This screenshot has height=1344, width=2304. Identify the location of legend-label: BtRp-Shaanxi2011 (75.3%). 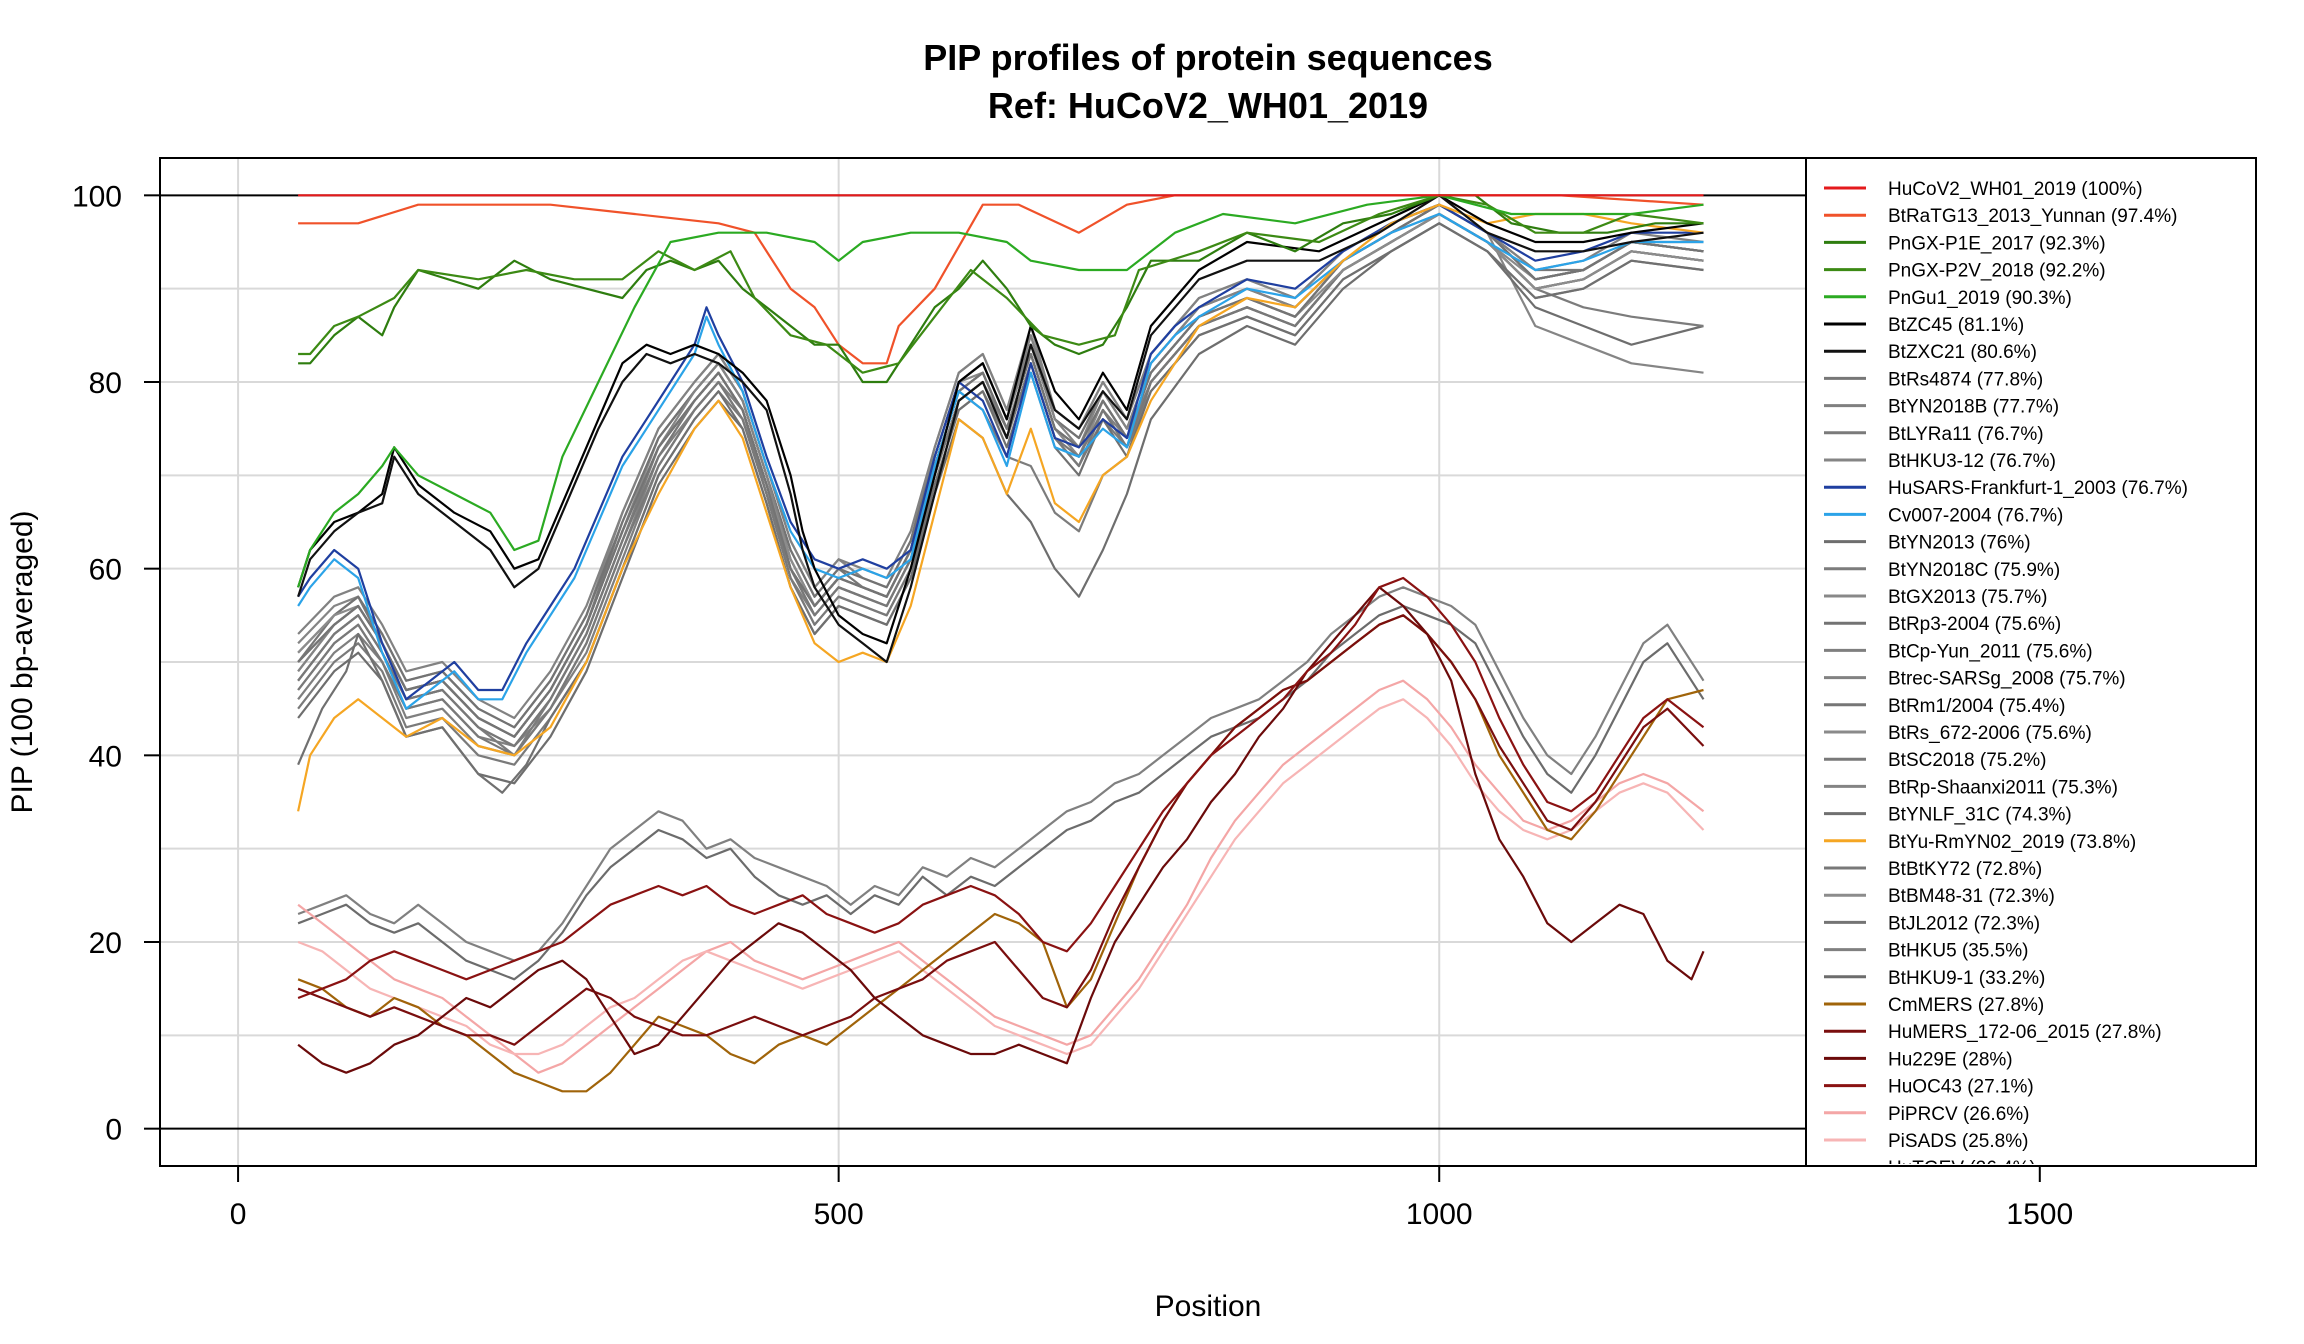
(2003, 787).